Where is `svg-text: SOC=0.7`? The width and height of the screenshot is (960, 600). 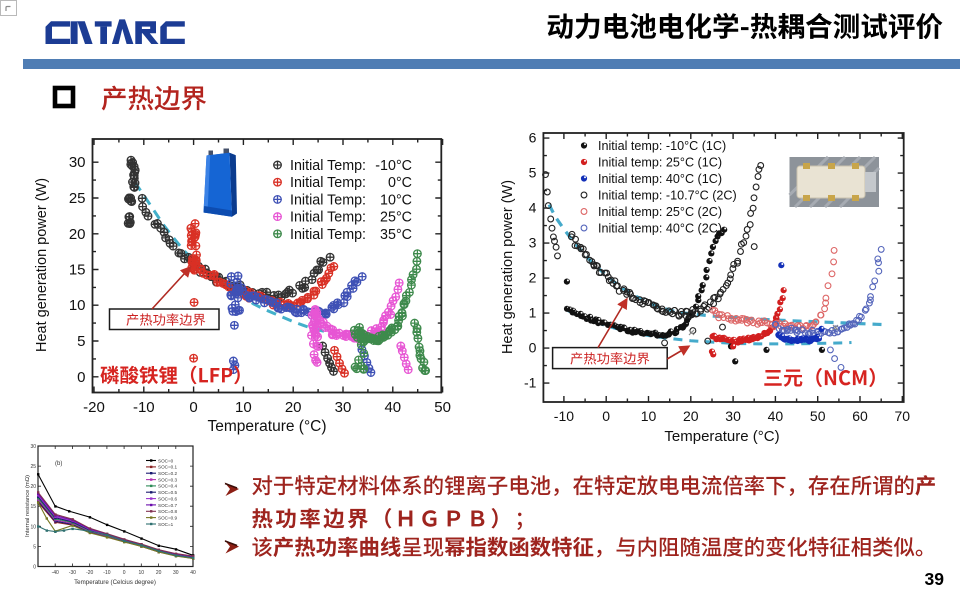 svg-text: SOC=0.7 is located at coordinates (167, 505).